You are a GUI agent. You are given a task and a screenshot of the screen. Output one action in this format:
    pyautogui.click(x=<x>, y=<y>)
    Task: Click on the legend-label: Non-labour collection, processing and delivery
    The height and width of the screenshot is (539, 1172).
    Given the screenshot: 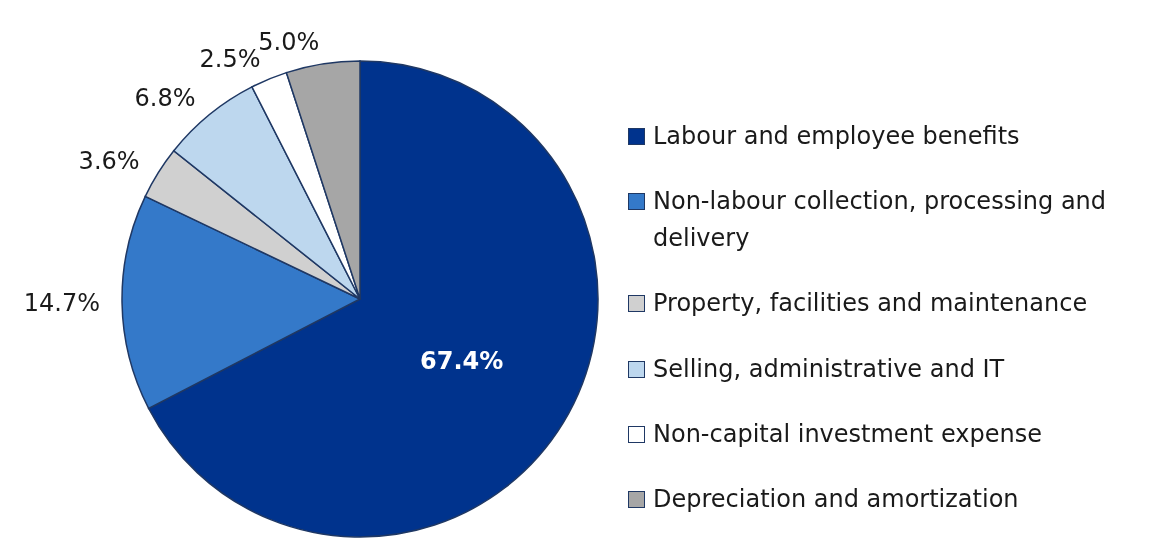 What is the action you would take?
    pyautogui.click(x=880, y=220)
    